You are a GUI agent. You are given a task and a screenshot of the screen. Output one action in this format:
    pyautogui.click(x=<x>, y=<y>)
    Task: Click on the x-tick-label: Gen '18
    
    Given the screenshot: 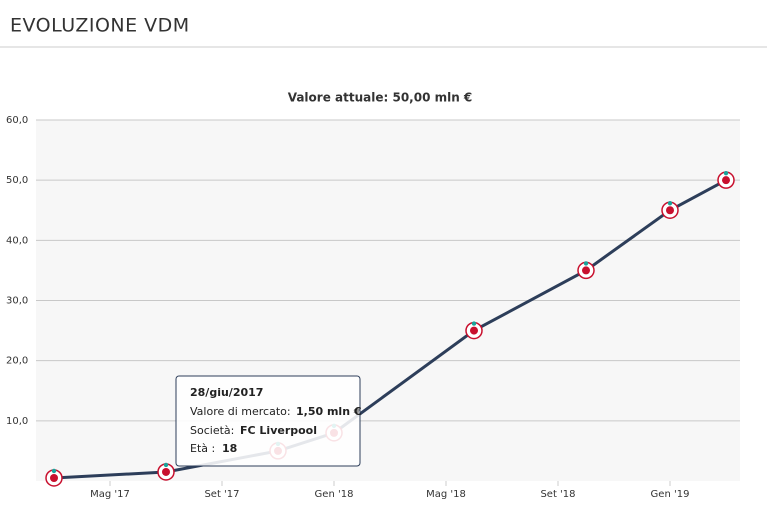 What is the action you would take?
    pyautogui.click(x=334, y=494)
    